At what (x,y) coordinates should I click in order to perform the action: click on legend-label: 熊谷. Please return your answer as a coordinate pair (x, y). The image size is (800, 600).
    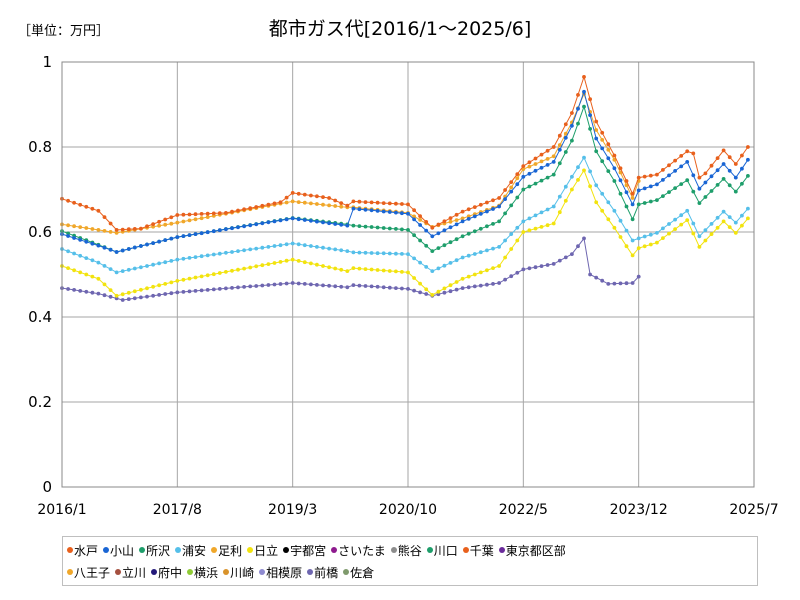
    Looking at the image, I should click on (409, 551).